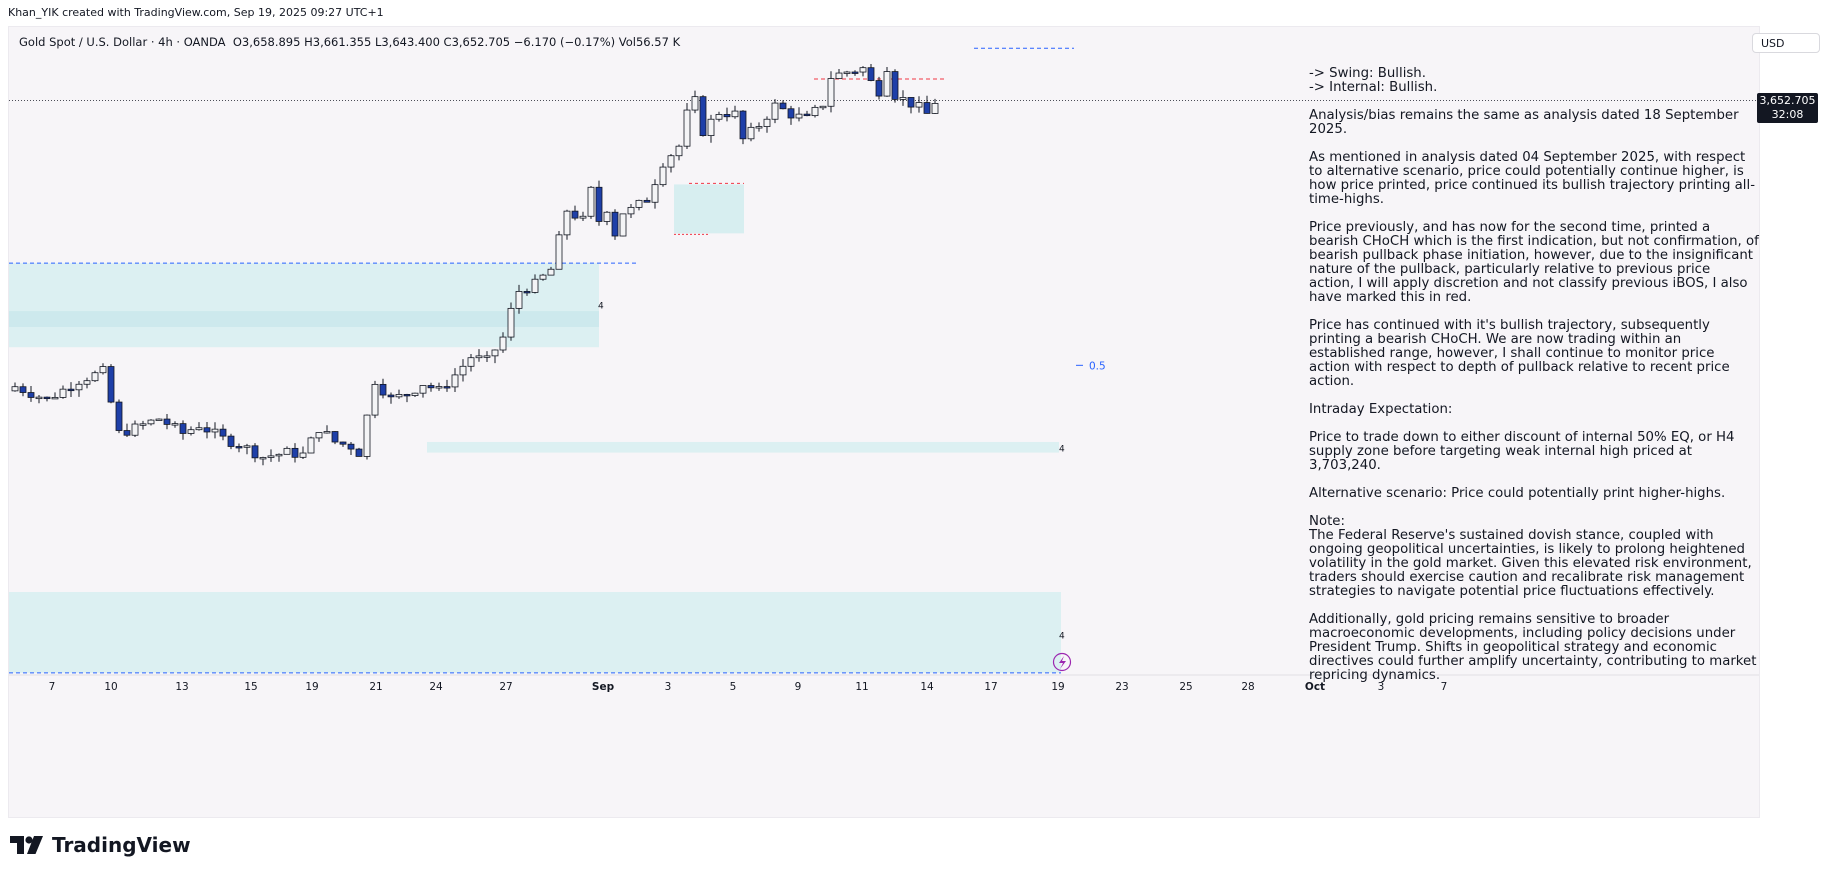  What do you see at coordinates (304, 319) in the screenshot?
I see `demand-zone-inner` at bounding box center [304, 319].